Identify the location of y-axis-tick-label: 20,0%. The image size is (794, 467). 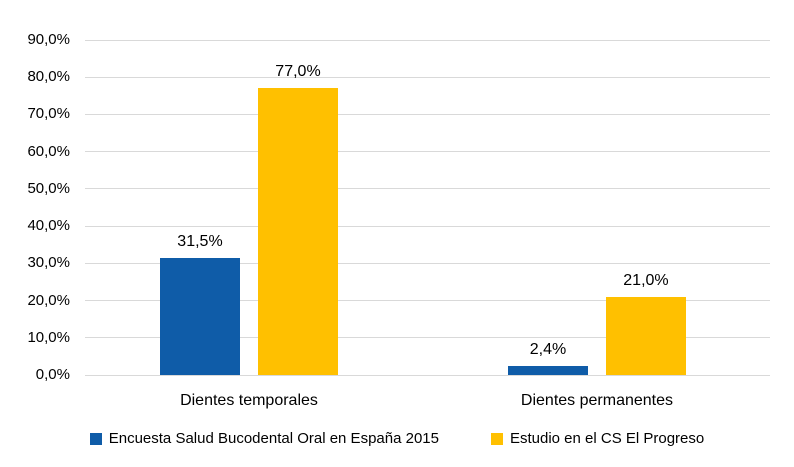
(48, 300).